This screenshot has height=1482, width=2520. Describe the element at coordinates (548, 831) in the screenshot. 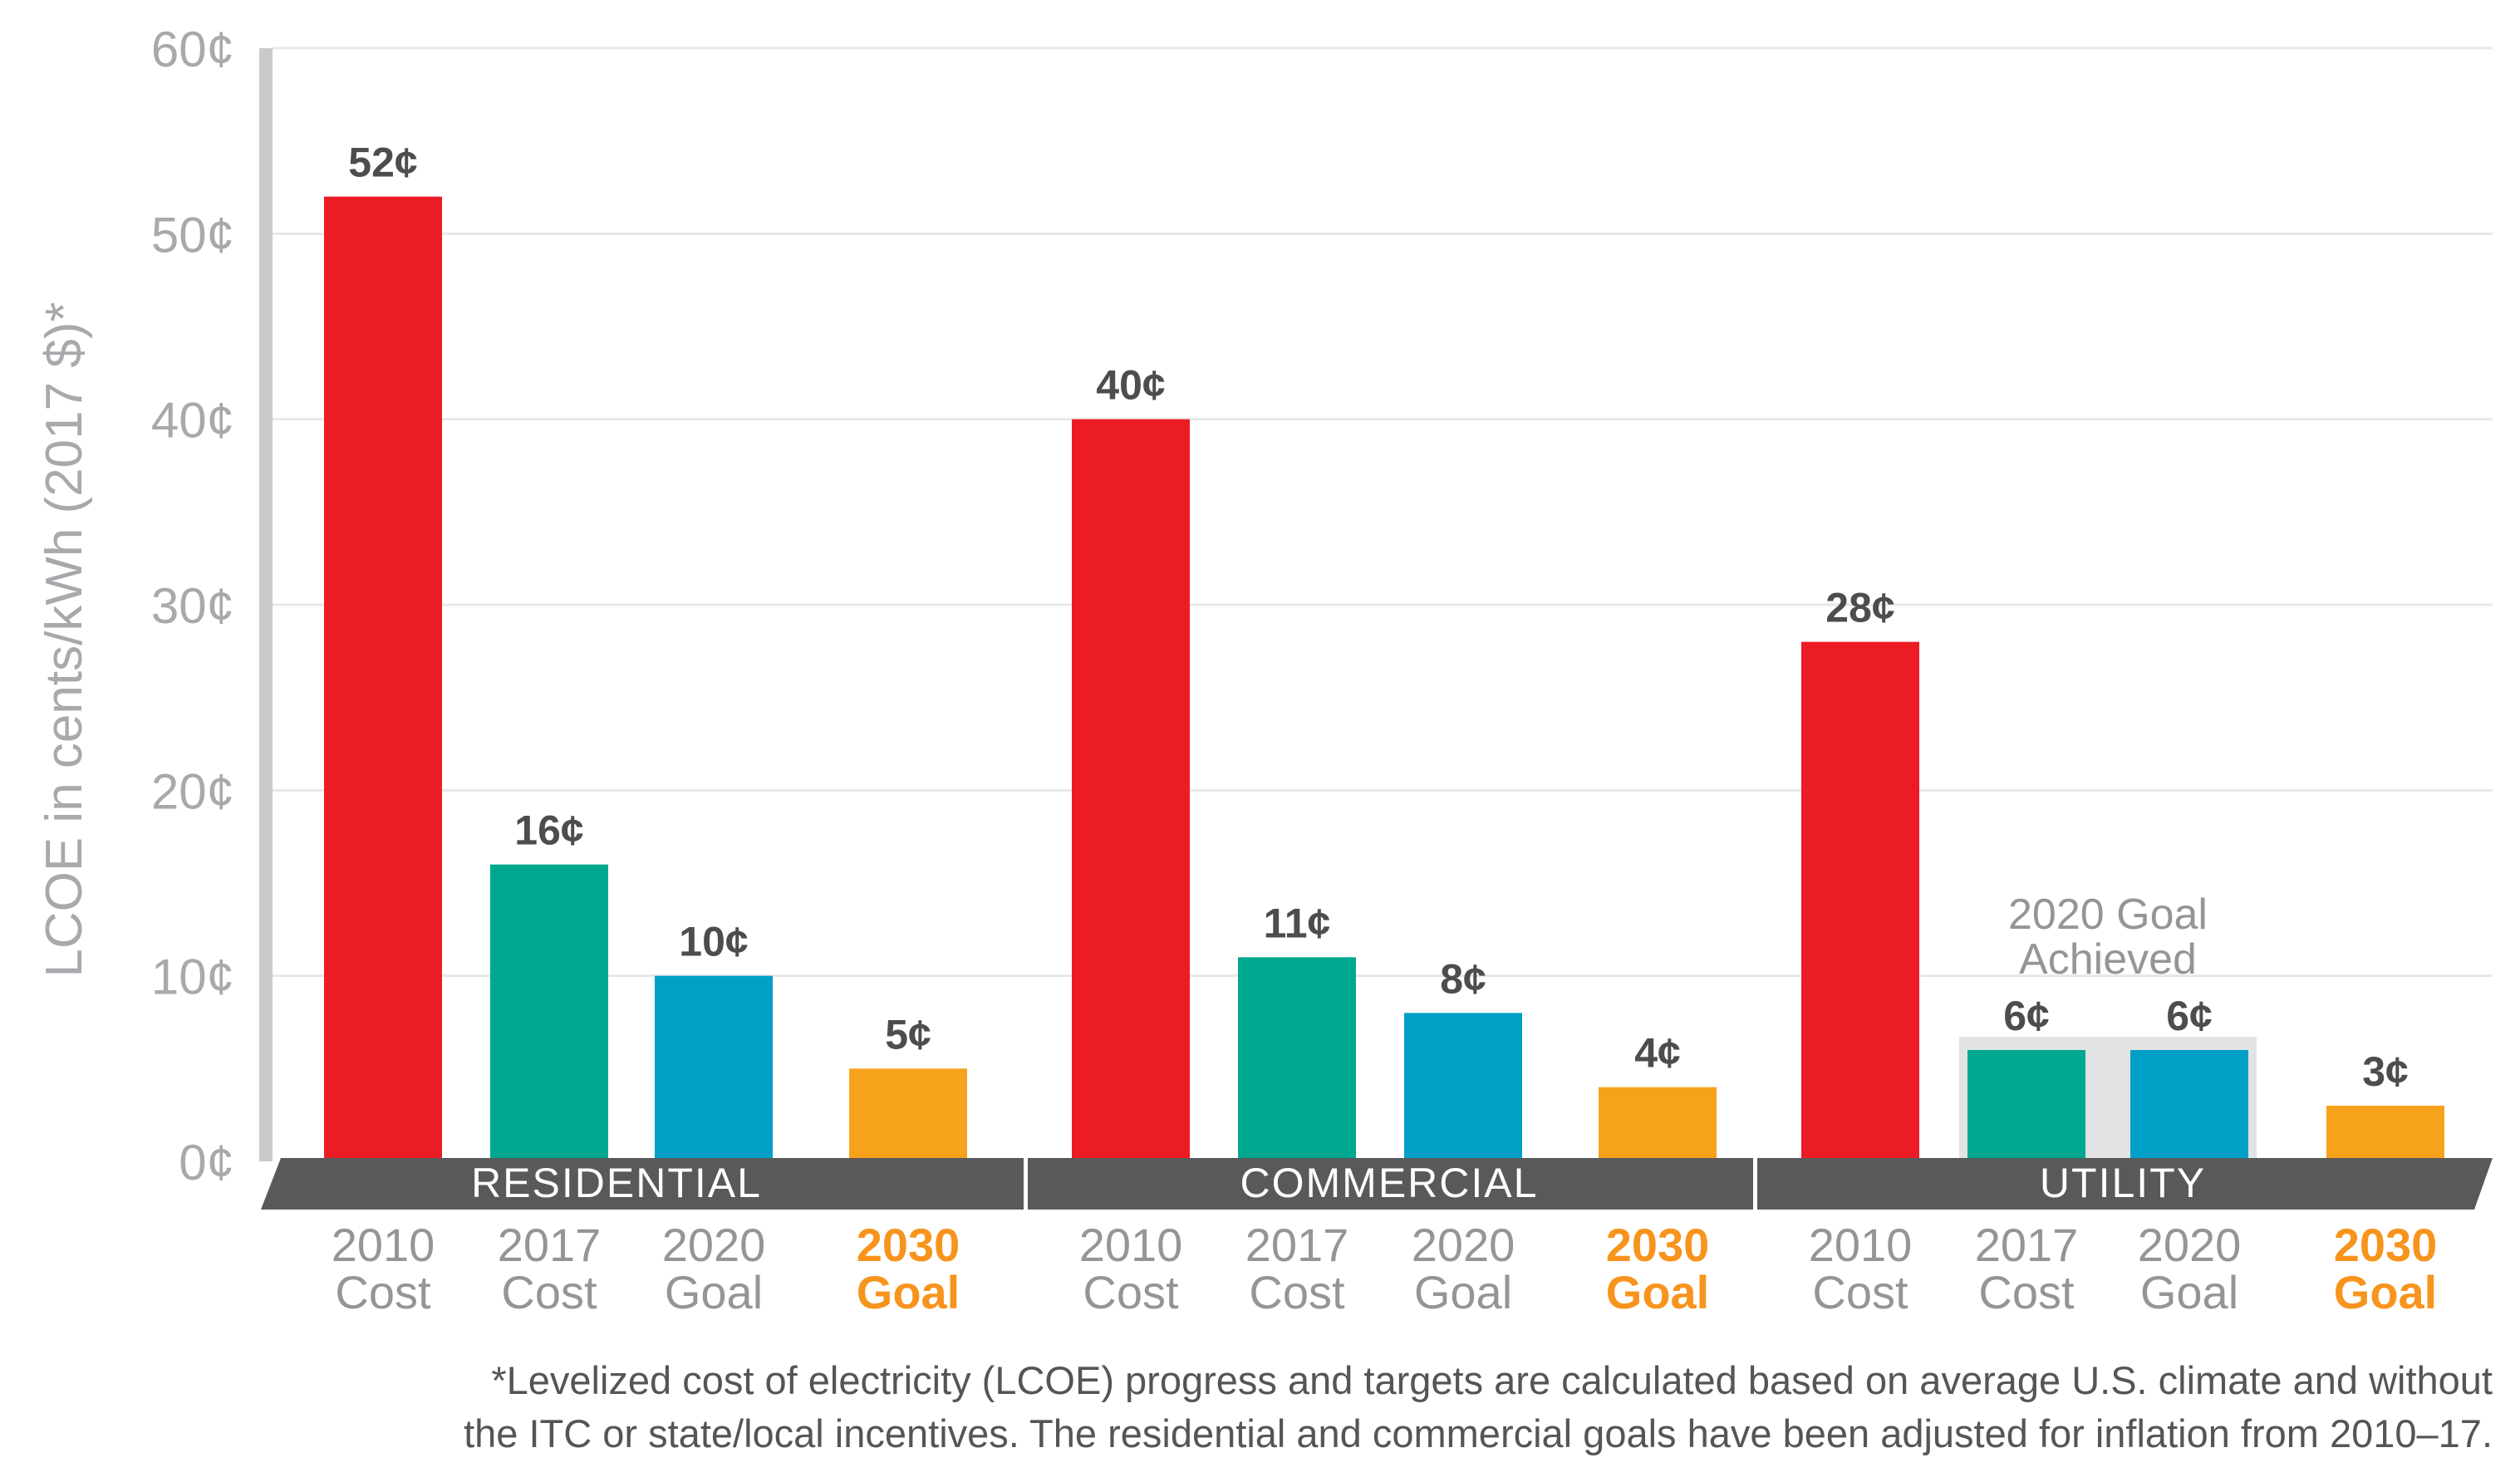

I see `bar-value-label: 16¢` at that location.